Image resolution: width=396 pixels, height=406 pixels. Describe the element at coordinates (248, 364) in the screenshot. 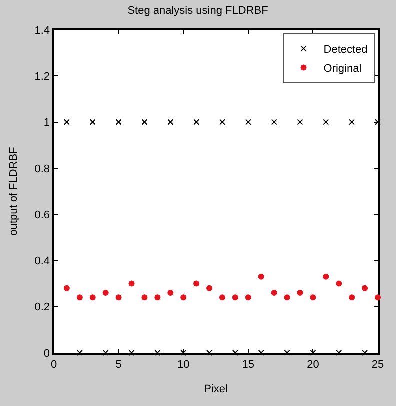

I see `x-tick-label: 15` at that location.